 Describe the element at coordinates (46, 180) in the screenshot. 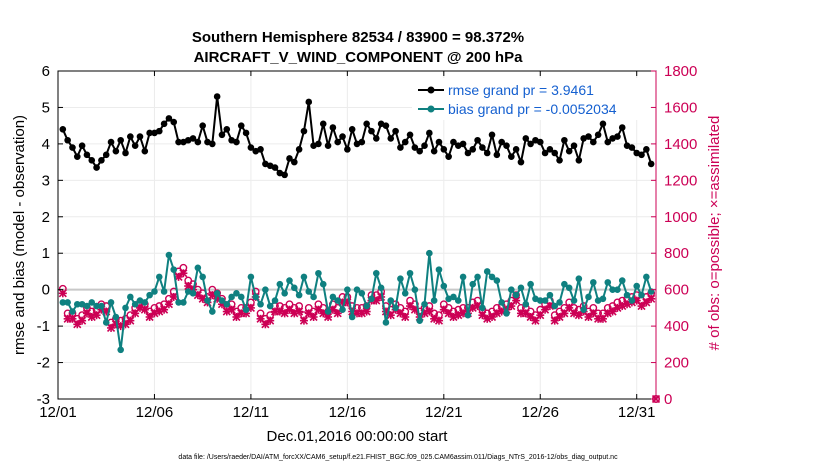

I see `y-tick-label: 3` at that location.